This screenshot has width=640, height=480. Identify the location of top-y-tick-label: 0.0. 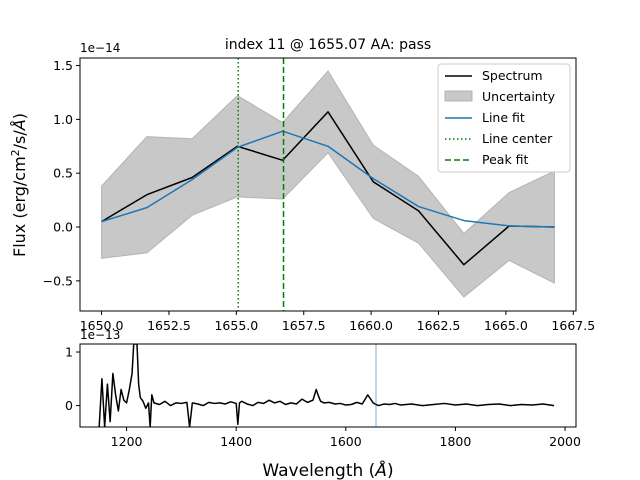
(63, 227).